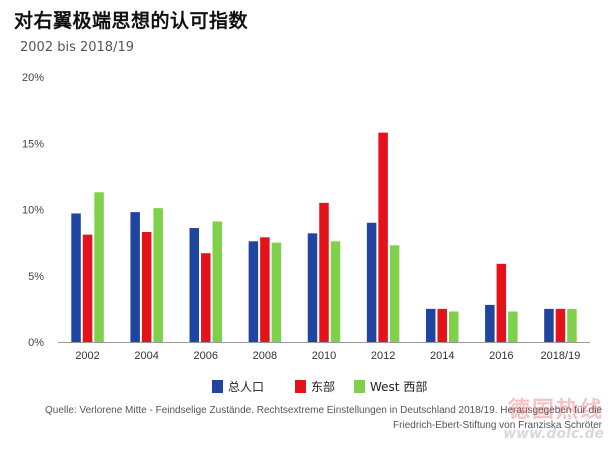 The image size is (612, 449). I want to click on legend-label: West 西部, so click(398, 386).